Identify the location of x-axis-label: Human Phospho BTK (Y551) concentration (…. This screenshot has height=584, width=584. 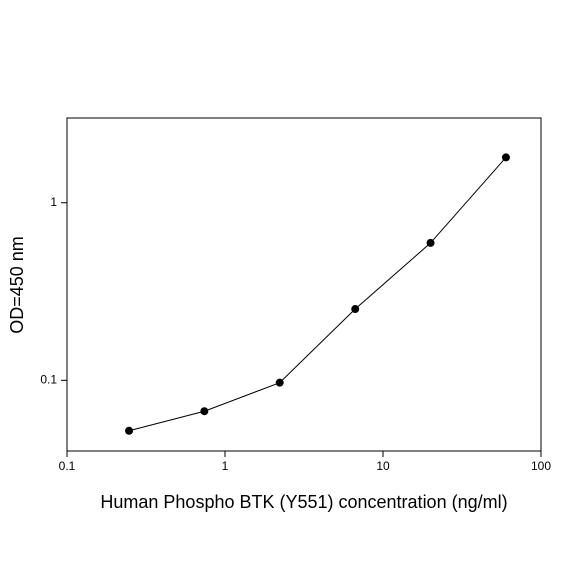
(303, 502).